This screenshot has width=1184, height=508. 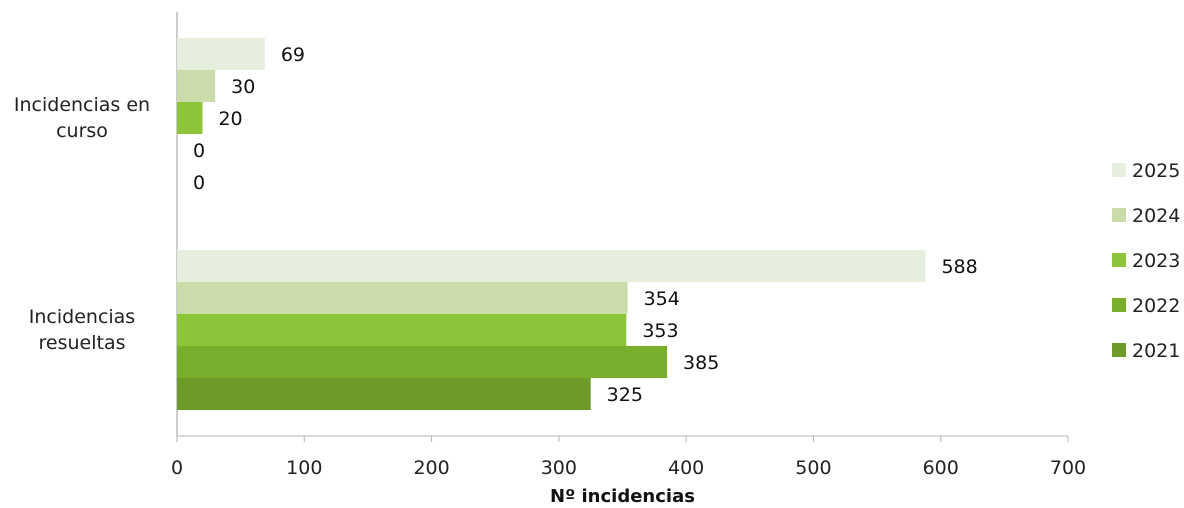 I want to click on bar-2022, so click(x=422, y=362).